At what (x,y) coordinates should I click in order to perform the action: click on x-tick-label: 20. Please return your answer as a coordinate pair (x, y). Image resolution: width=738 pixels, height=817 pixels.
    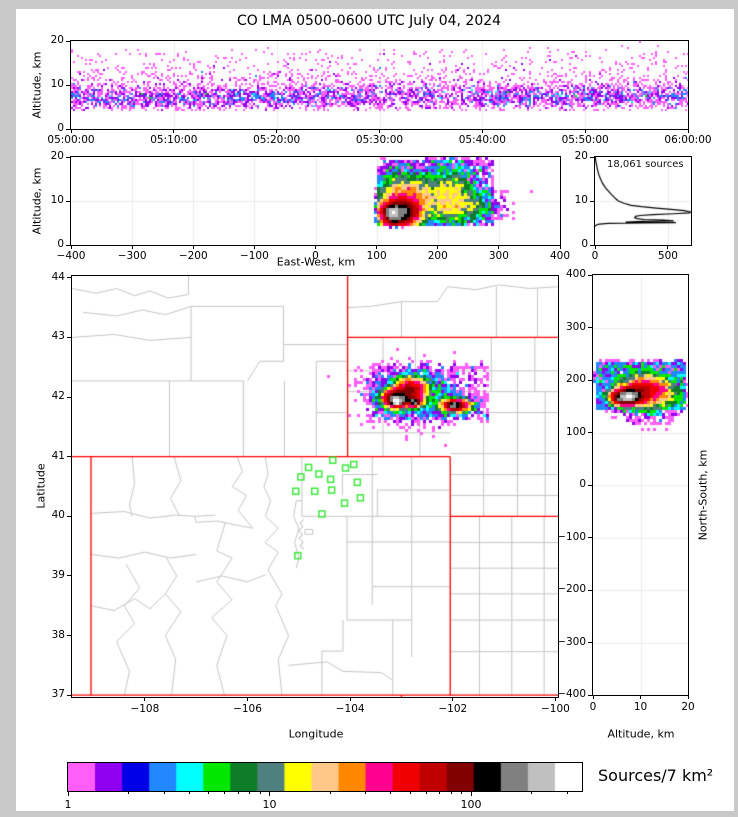
    Looking at the image, I should click on (688, 707).